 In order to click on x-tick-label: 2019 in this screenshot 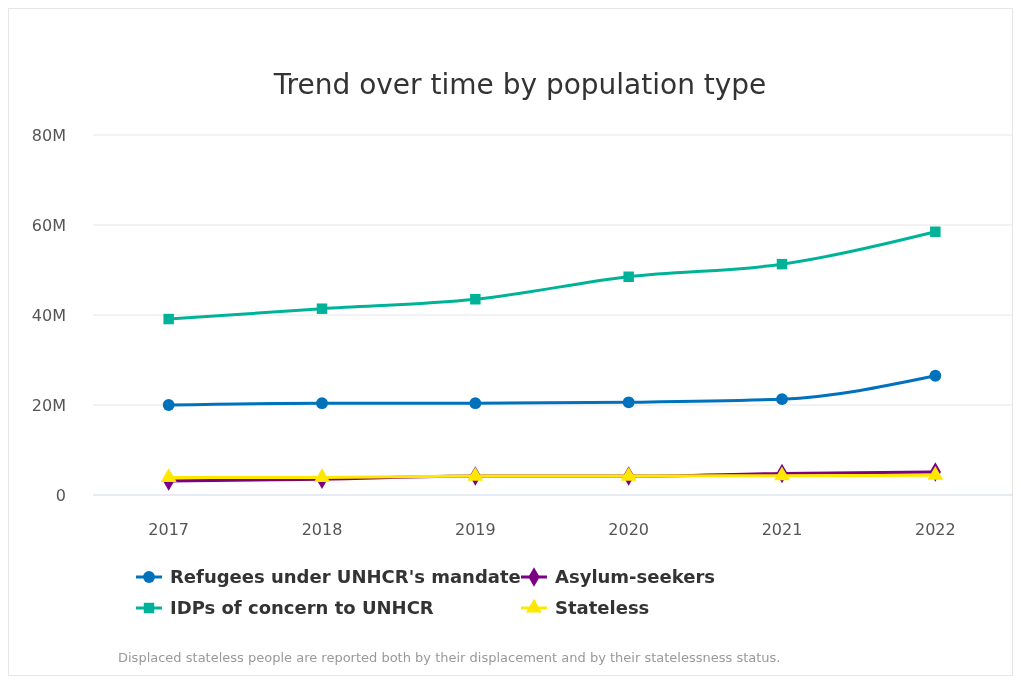, I will do `click(475, 529)`.